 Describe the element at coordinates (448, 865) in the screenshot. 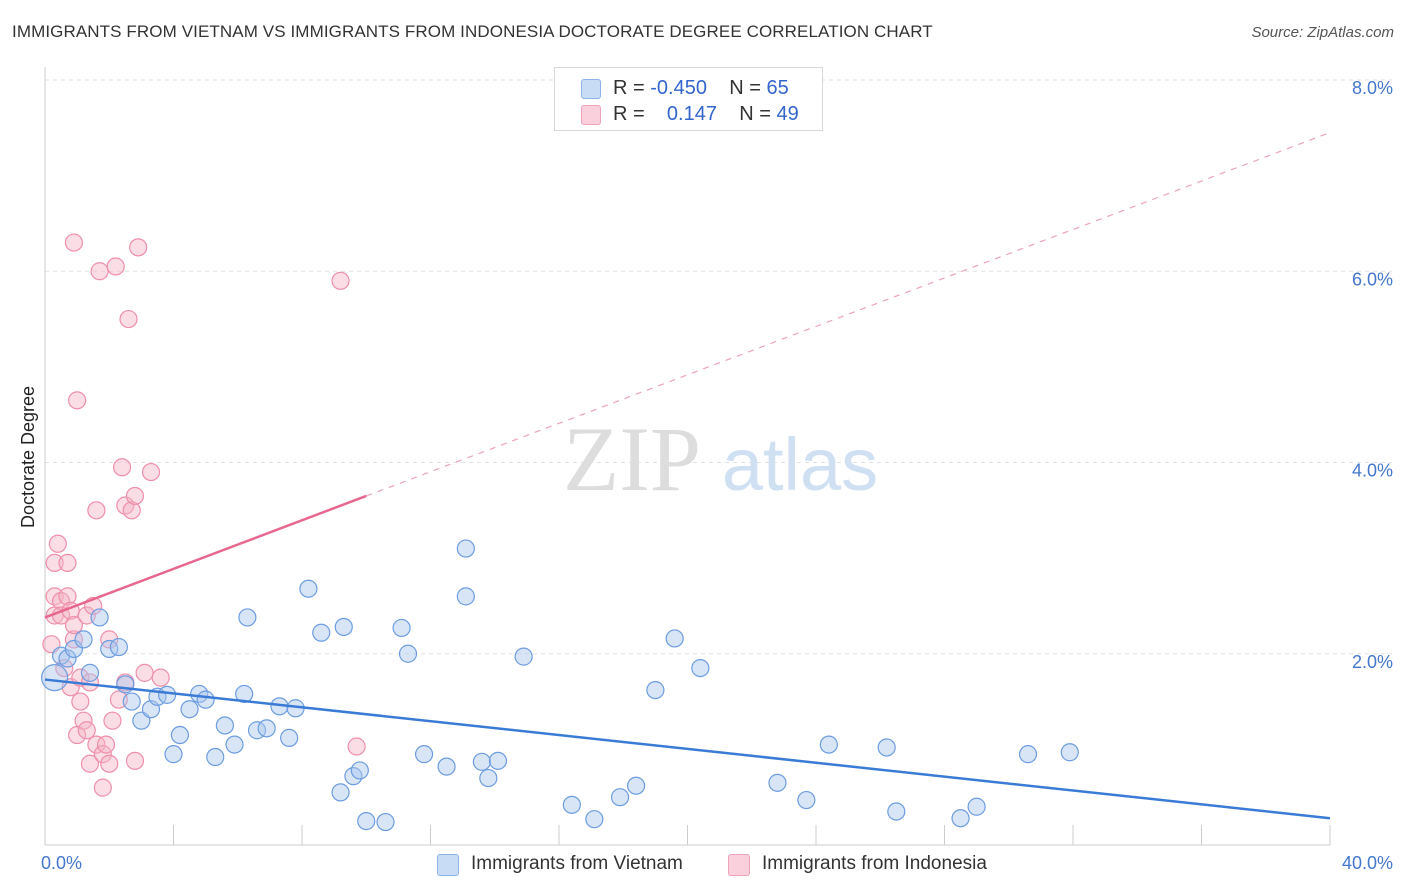

I see `bottom-legend-swatch-vietnam` at that location.